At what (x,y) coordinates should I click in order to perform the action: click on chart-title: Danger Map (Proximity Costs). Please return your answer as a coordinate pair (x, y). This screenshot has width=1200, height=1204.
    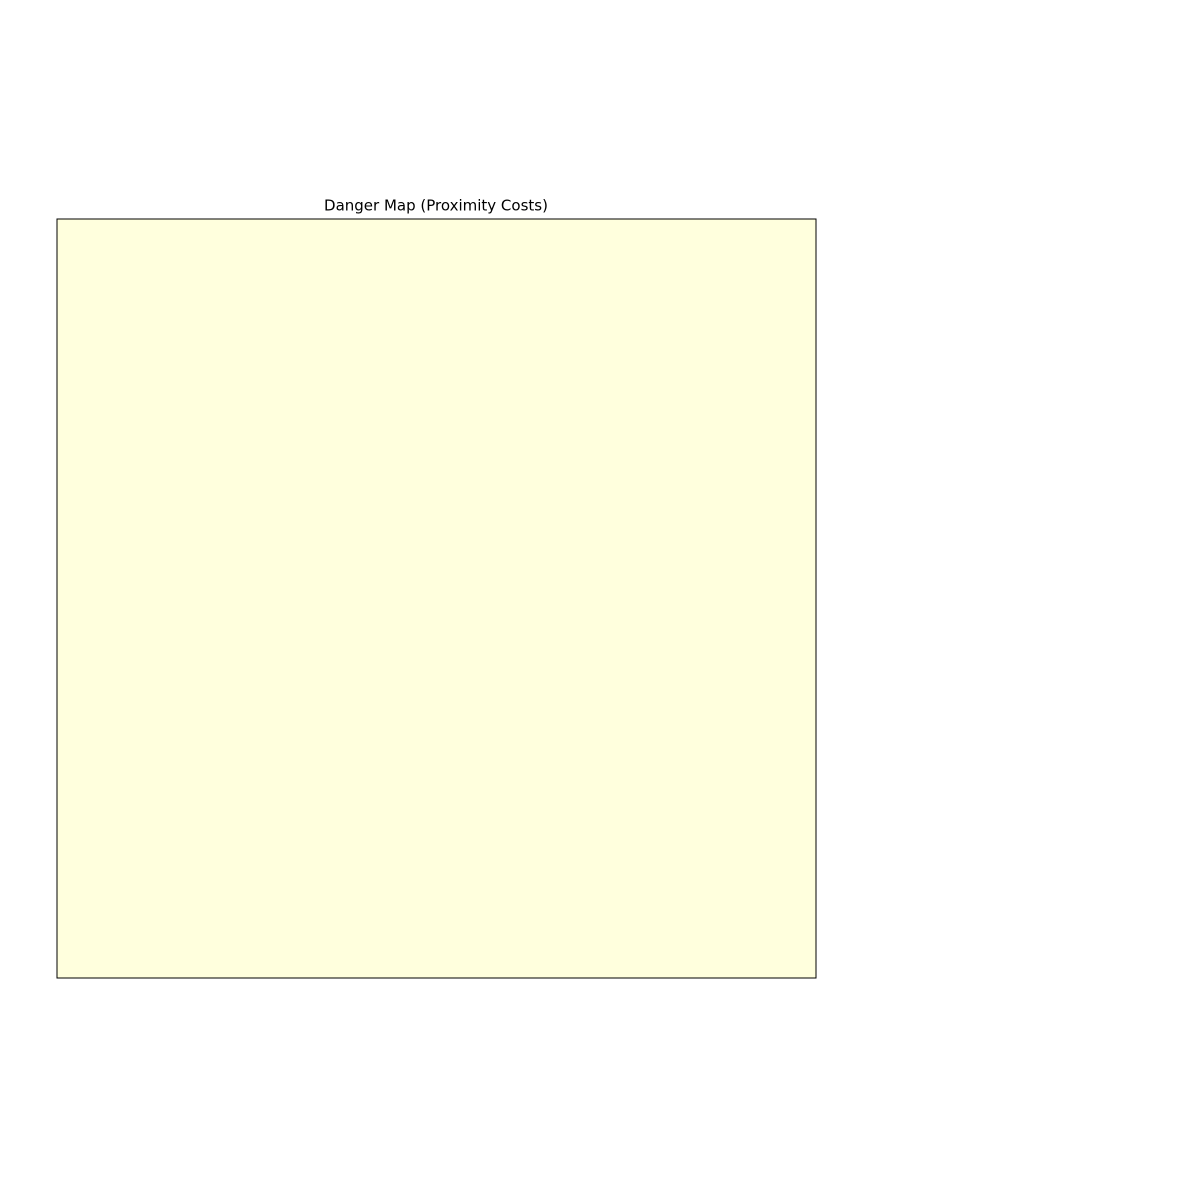
    Looking at the image, I should click on (436, 206).